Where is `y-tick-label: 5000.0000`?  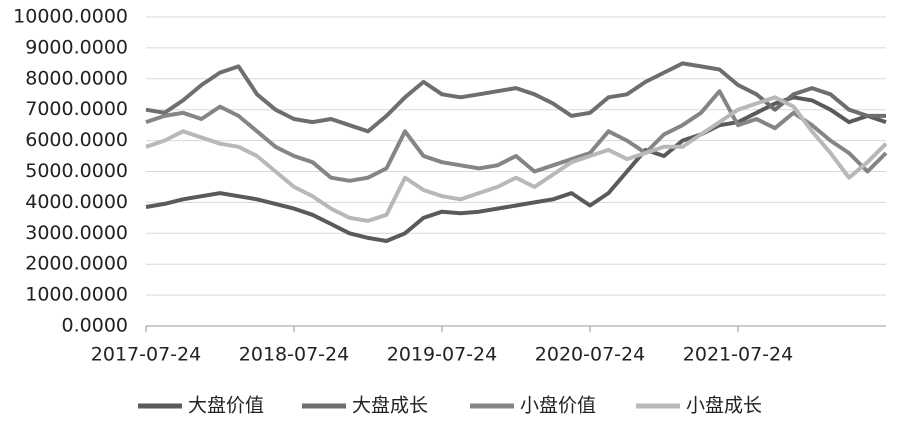 y-tick-label: 5000.0000 is located at coordinates (76, 171).